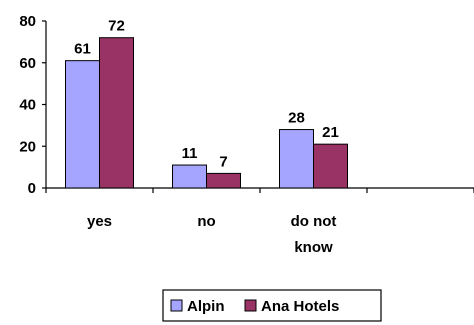 The height and width of the screenshot is (325, 474). What do you see at coordinates (27, 21) in the screenshot?
I see `y-tick-label: 80` at bounding box center [27, 21].